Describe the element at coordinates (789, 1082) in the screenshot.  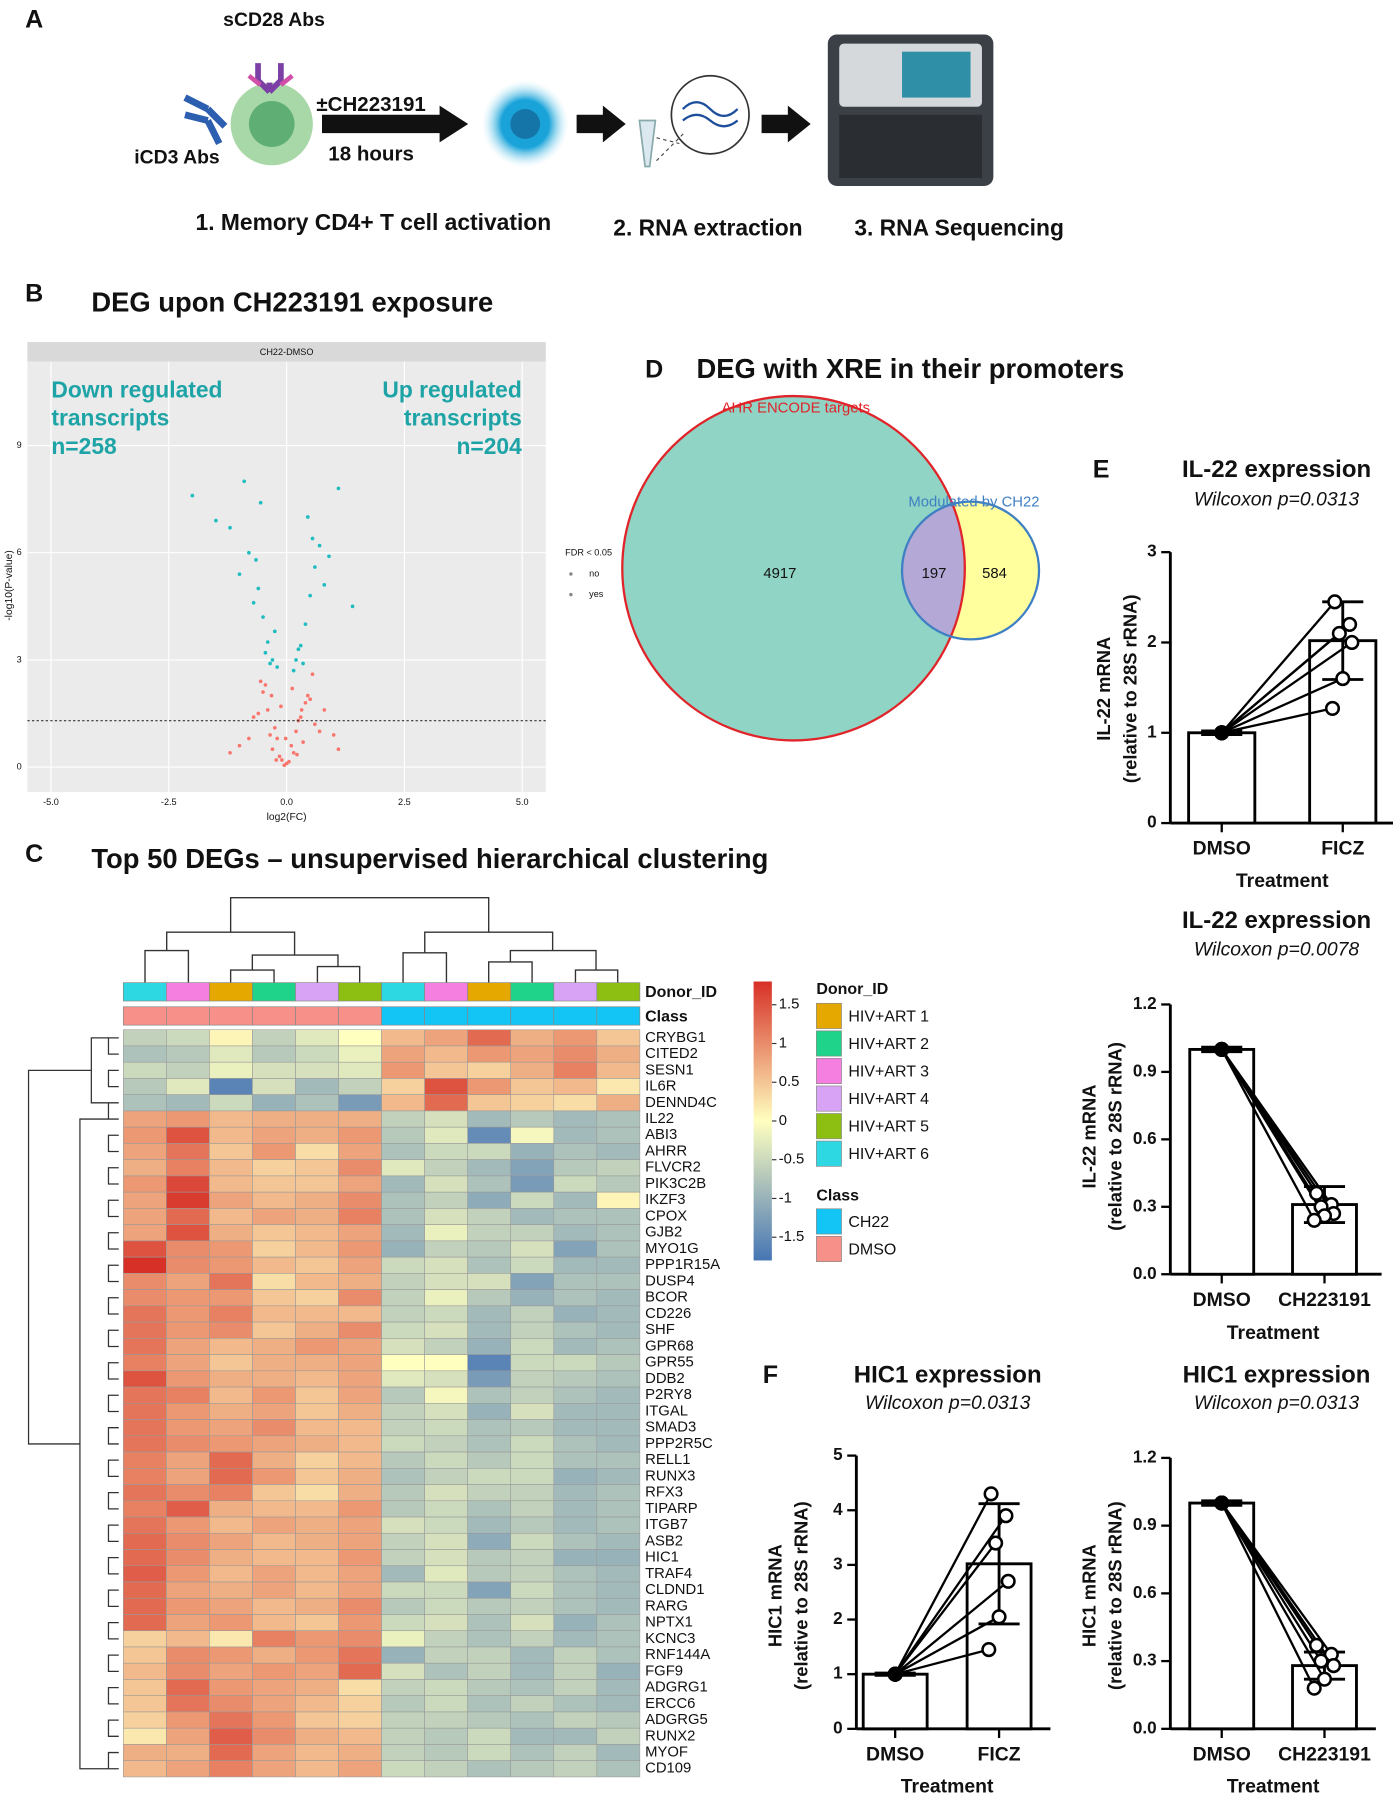
I see `colorbar-label: 0.5` at that location.